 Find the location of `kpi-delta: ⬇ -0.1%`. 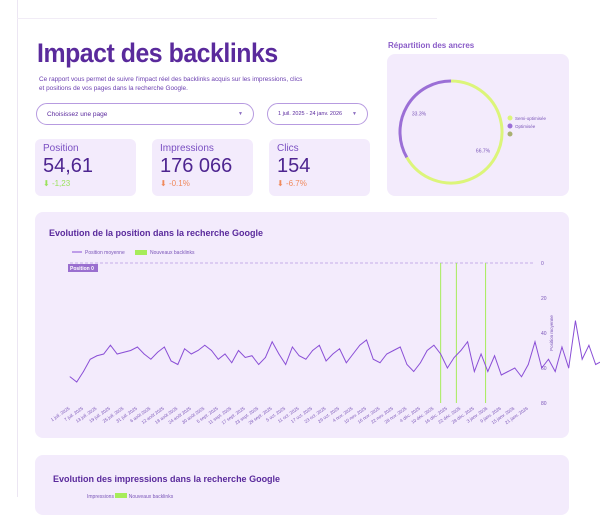

kpi-delta: ⬇ -0.1% is located at coordinates (202, 183).